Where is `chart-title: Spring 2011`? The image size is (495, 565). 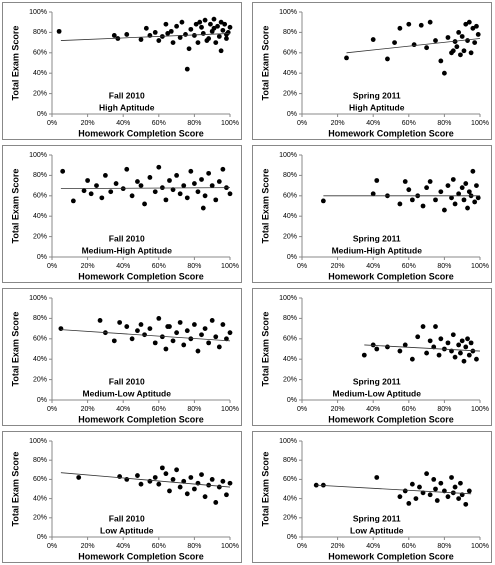
chart-title: Spring 2011 is located at coordinates (377, 238).